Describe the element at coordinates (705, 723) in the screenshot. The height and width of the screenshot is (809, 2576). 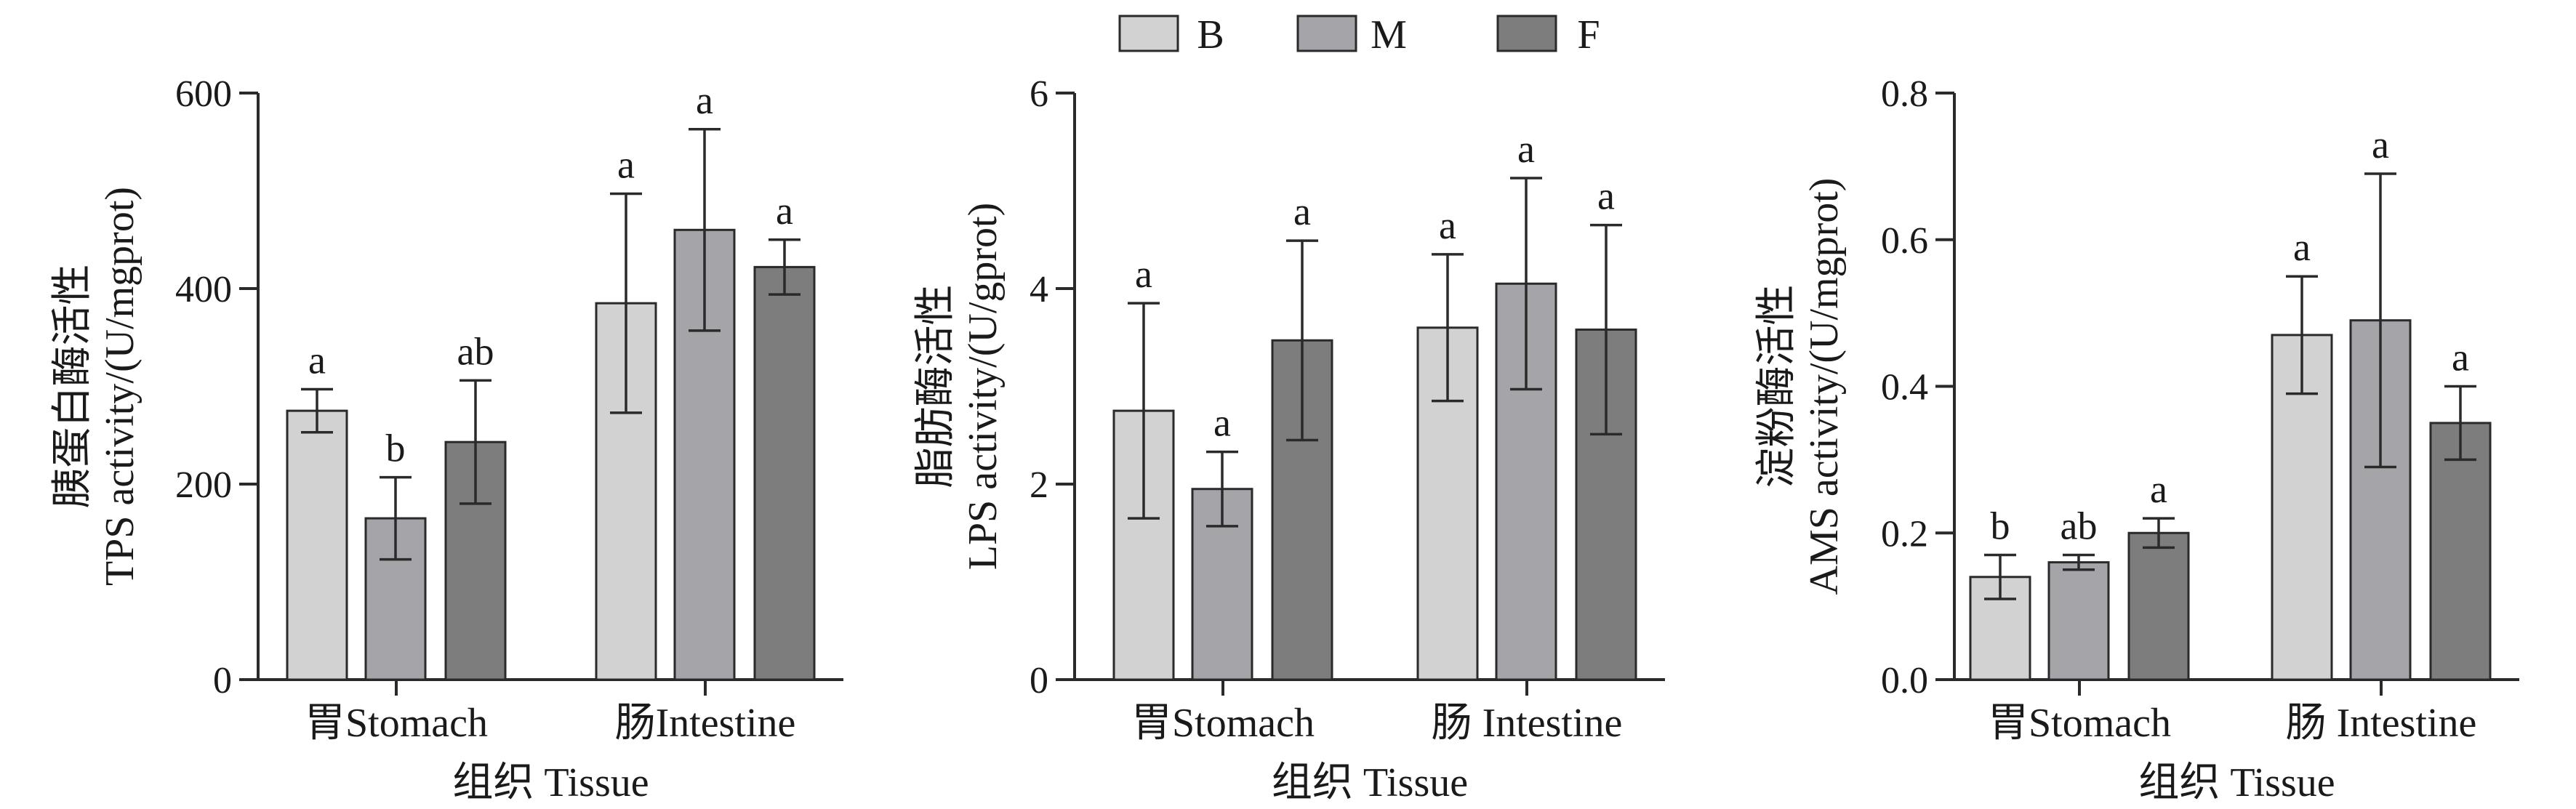
I see `x-category-label: 肠Intestine` at that location.